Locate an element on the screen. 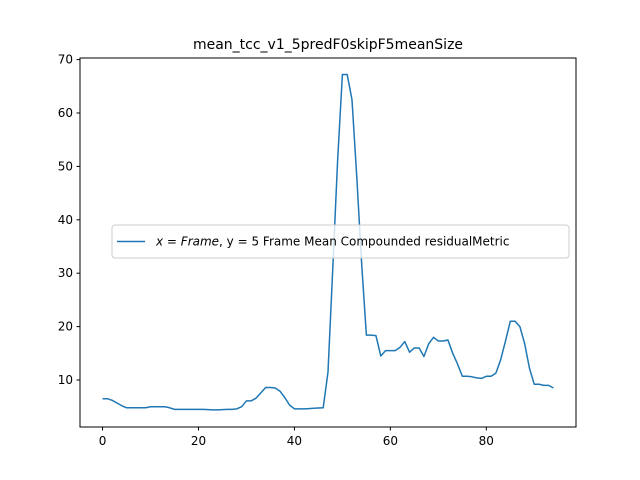  y-tick-label: 10 is located at coordinates (65, 380).